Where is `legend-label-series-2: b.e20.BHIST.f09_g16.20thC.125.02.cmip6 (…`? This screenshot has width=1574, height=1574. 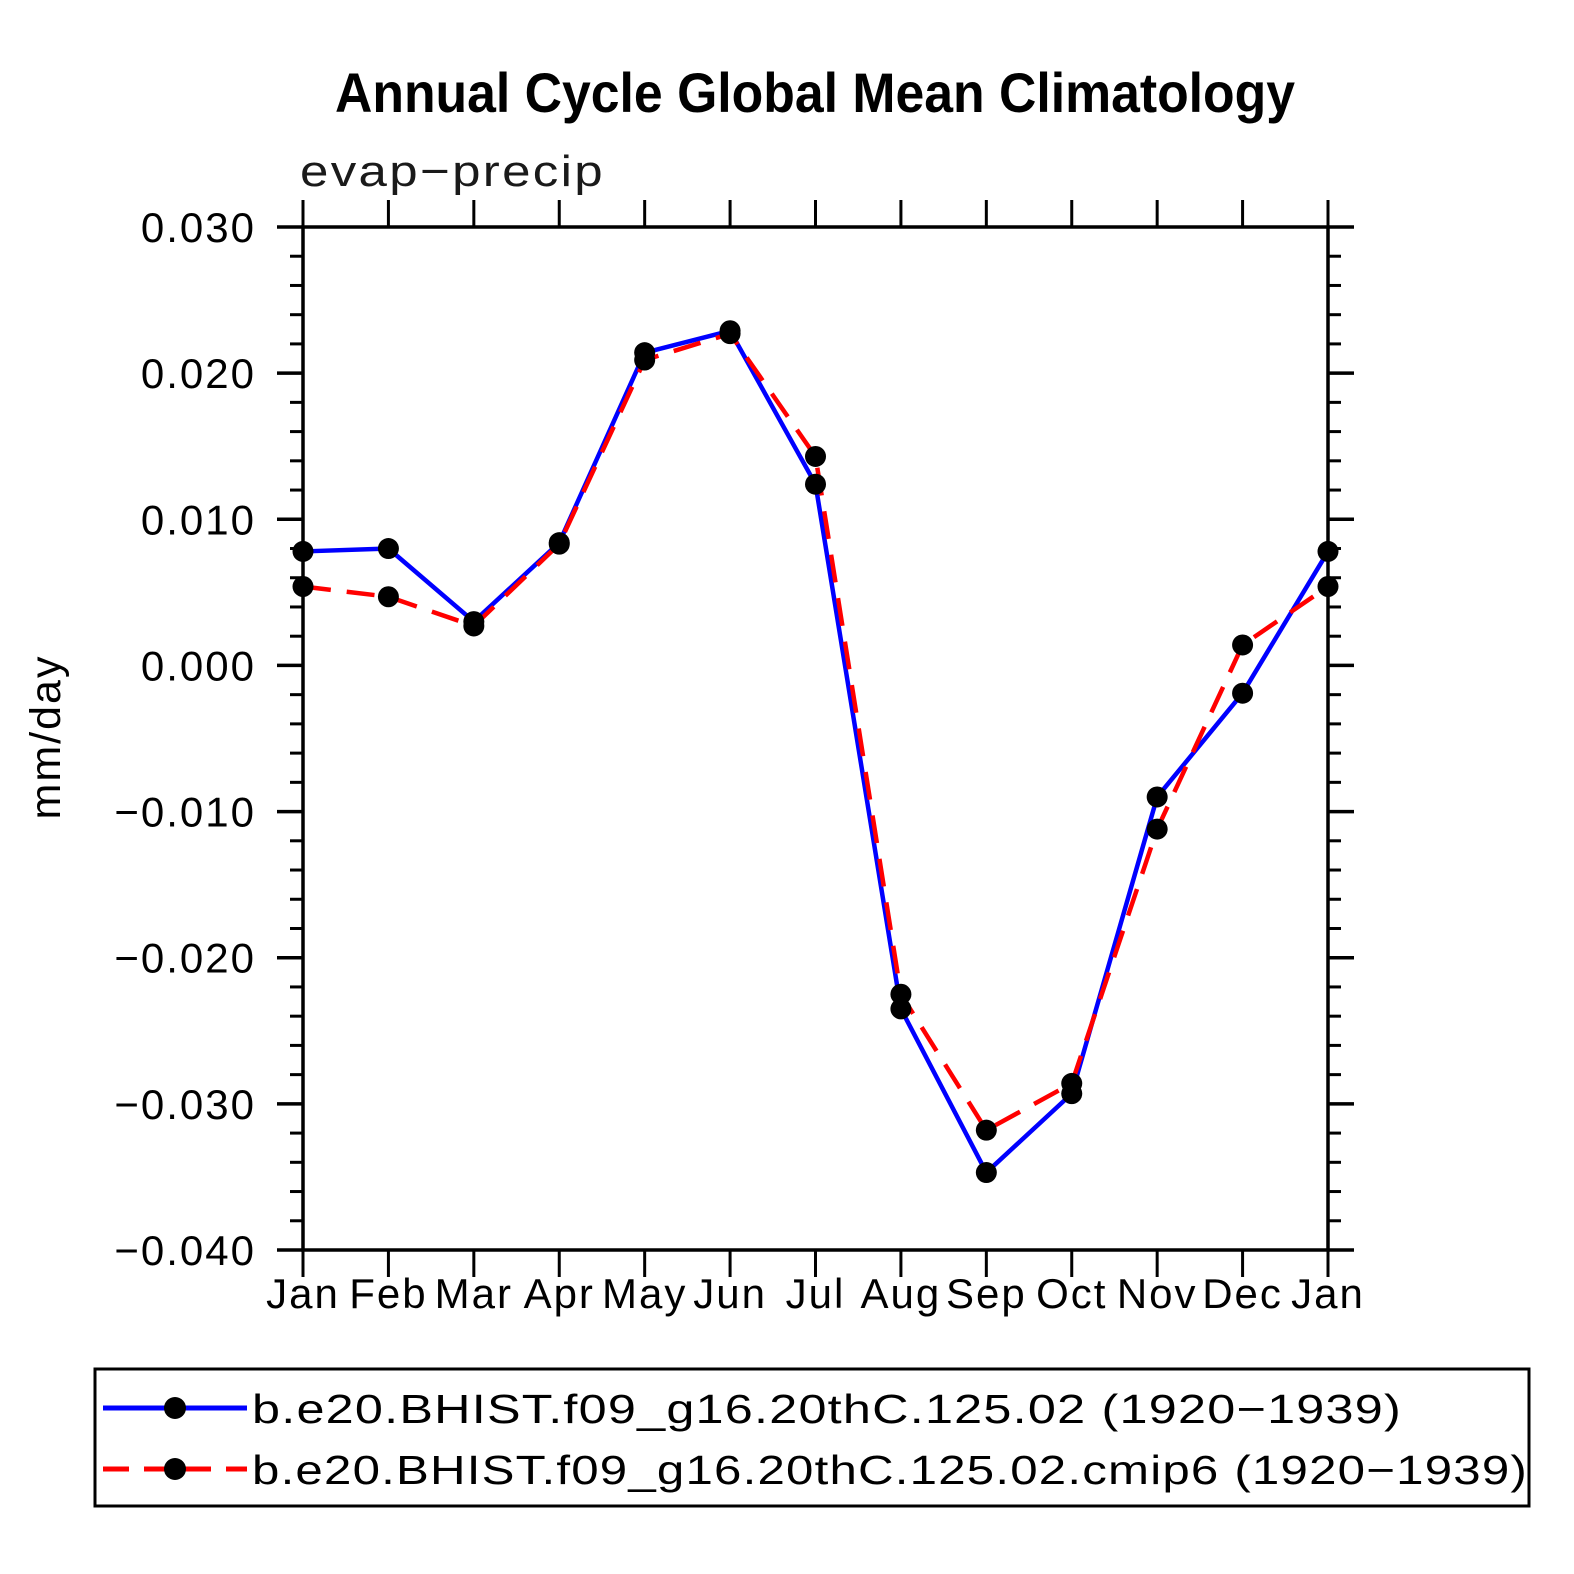 legend-label-series-2: b.e20.BHIST.f09_g16.20thC.125.02.cmip6 (… is located at coordinates (890, 1470).